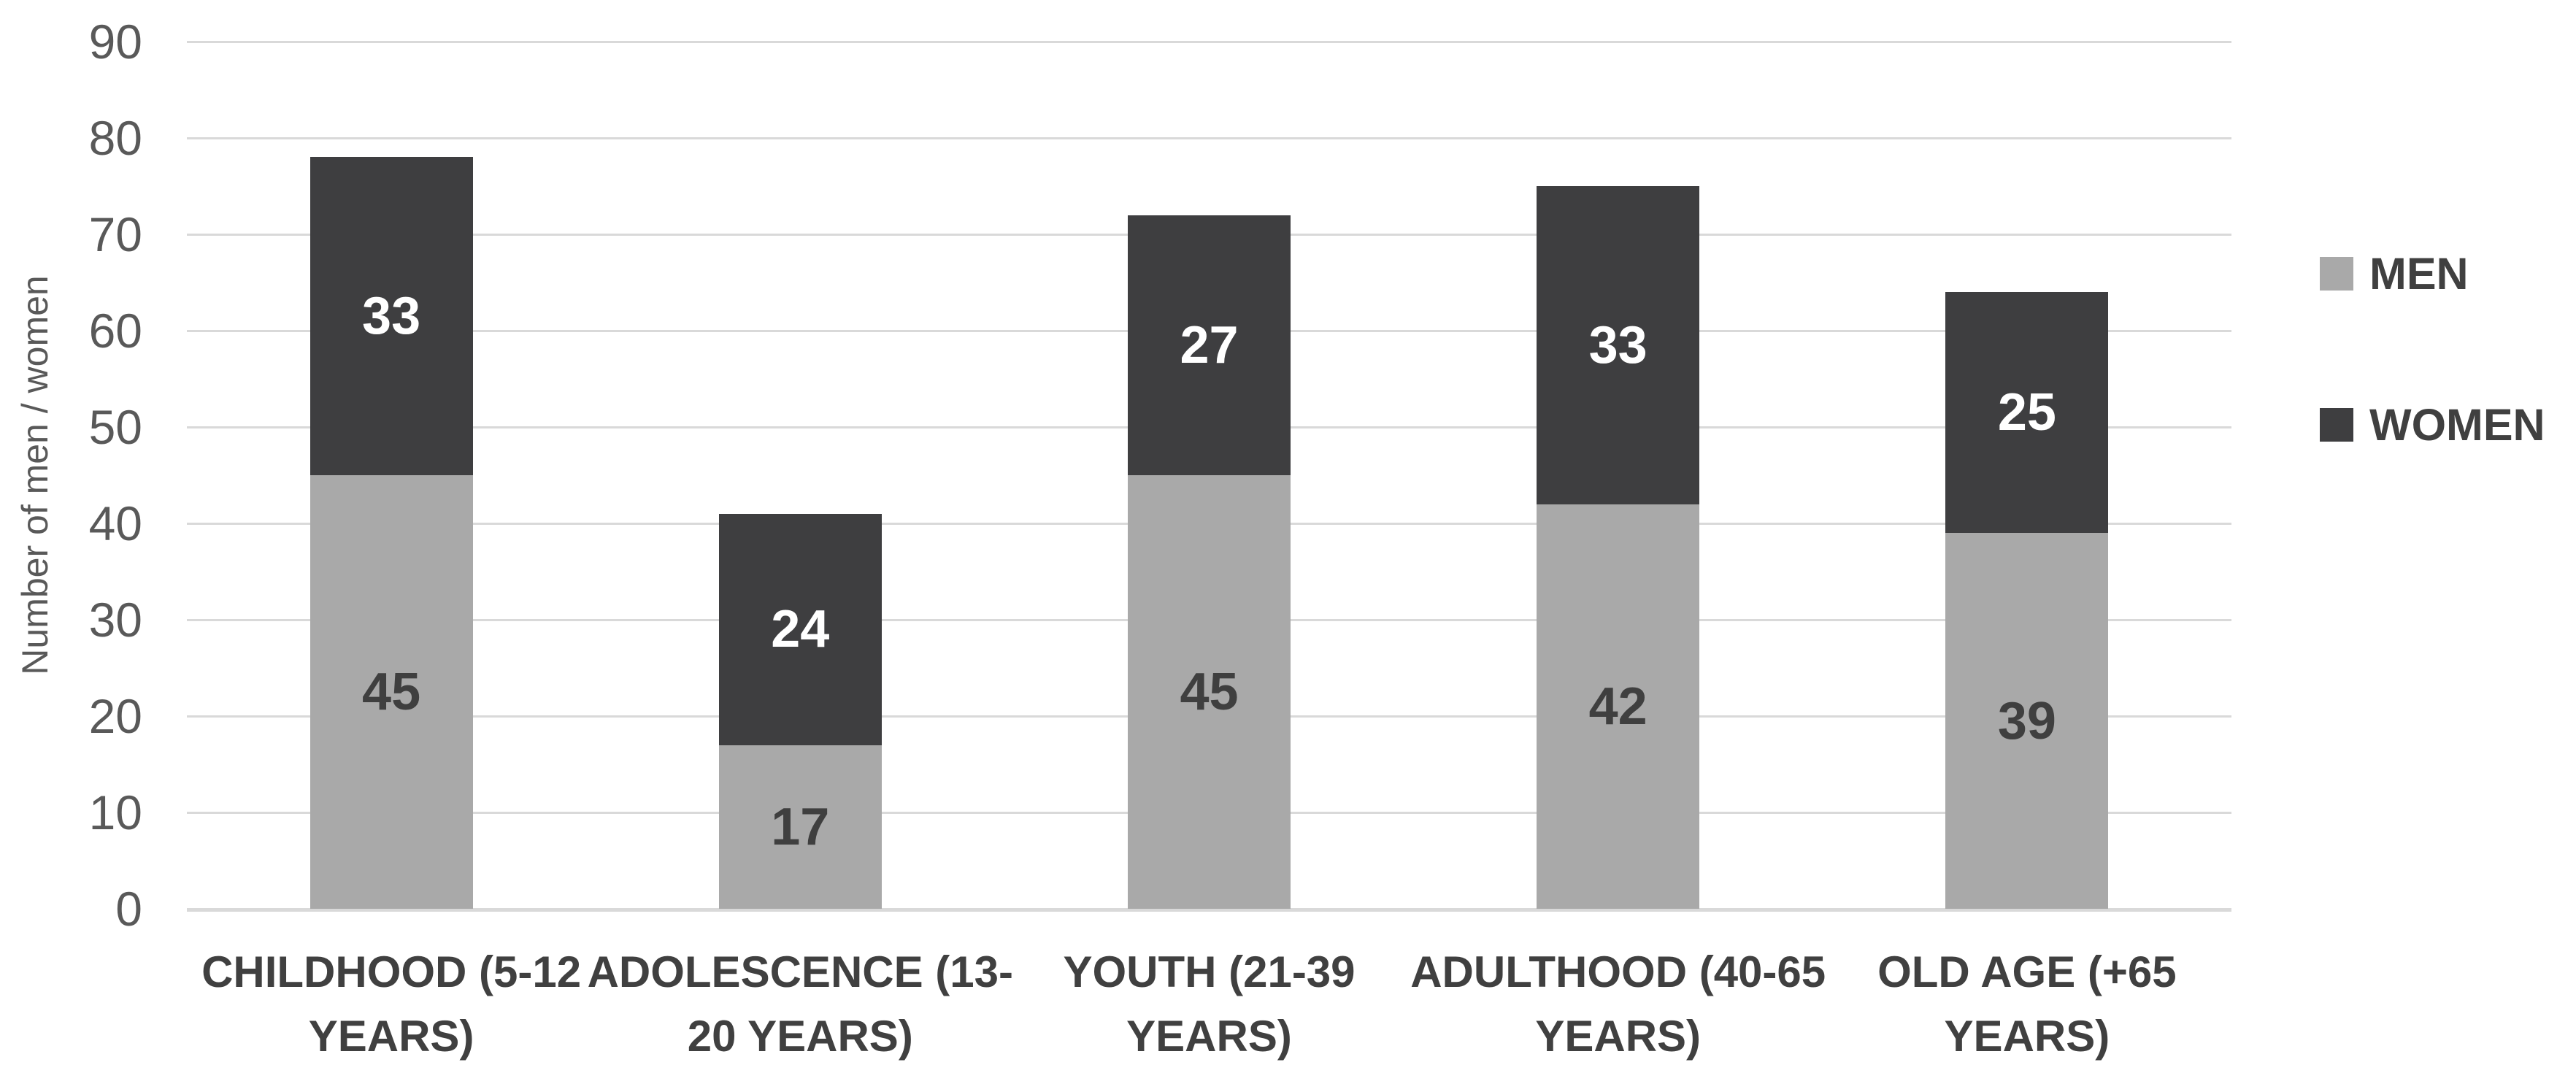 This screenshot has width=2576, height=1065. Describe the element at coordinates (2336, 274) in the screenshot. I see `legend-swatch-men` at that location.